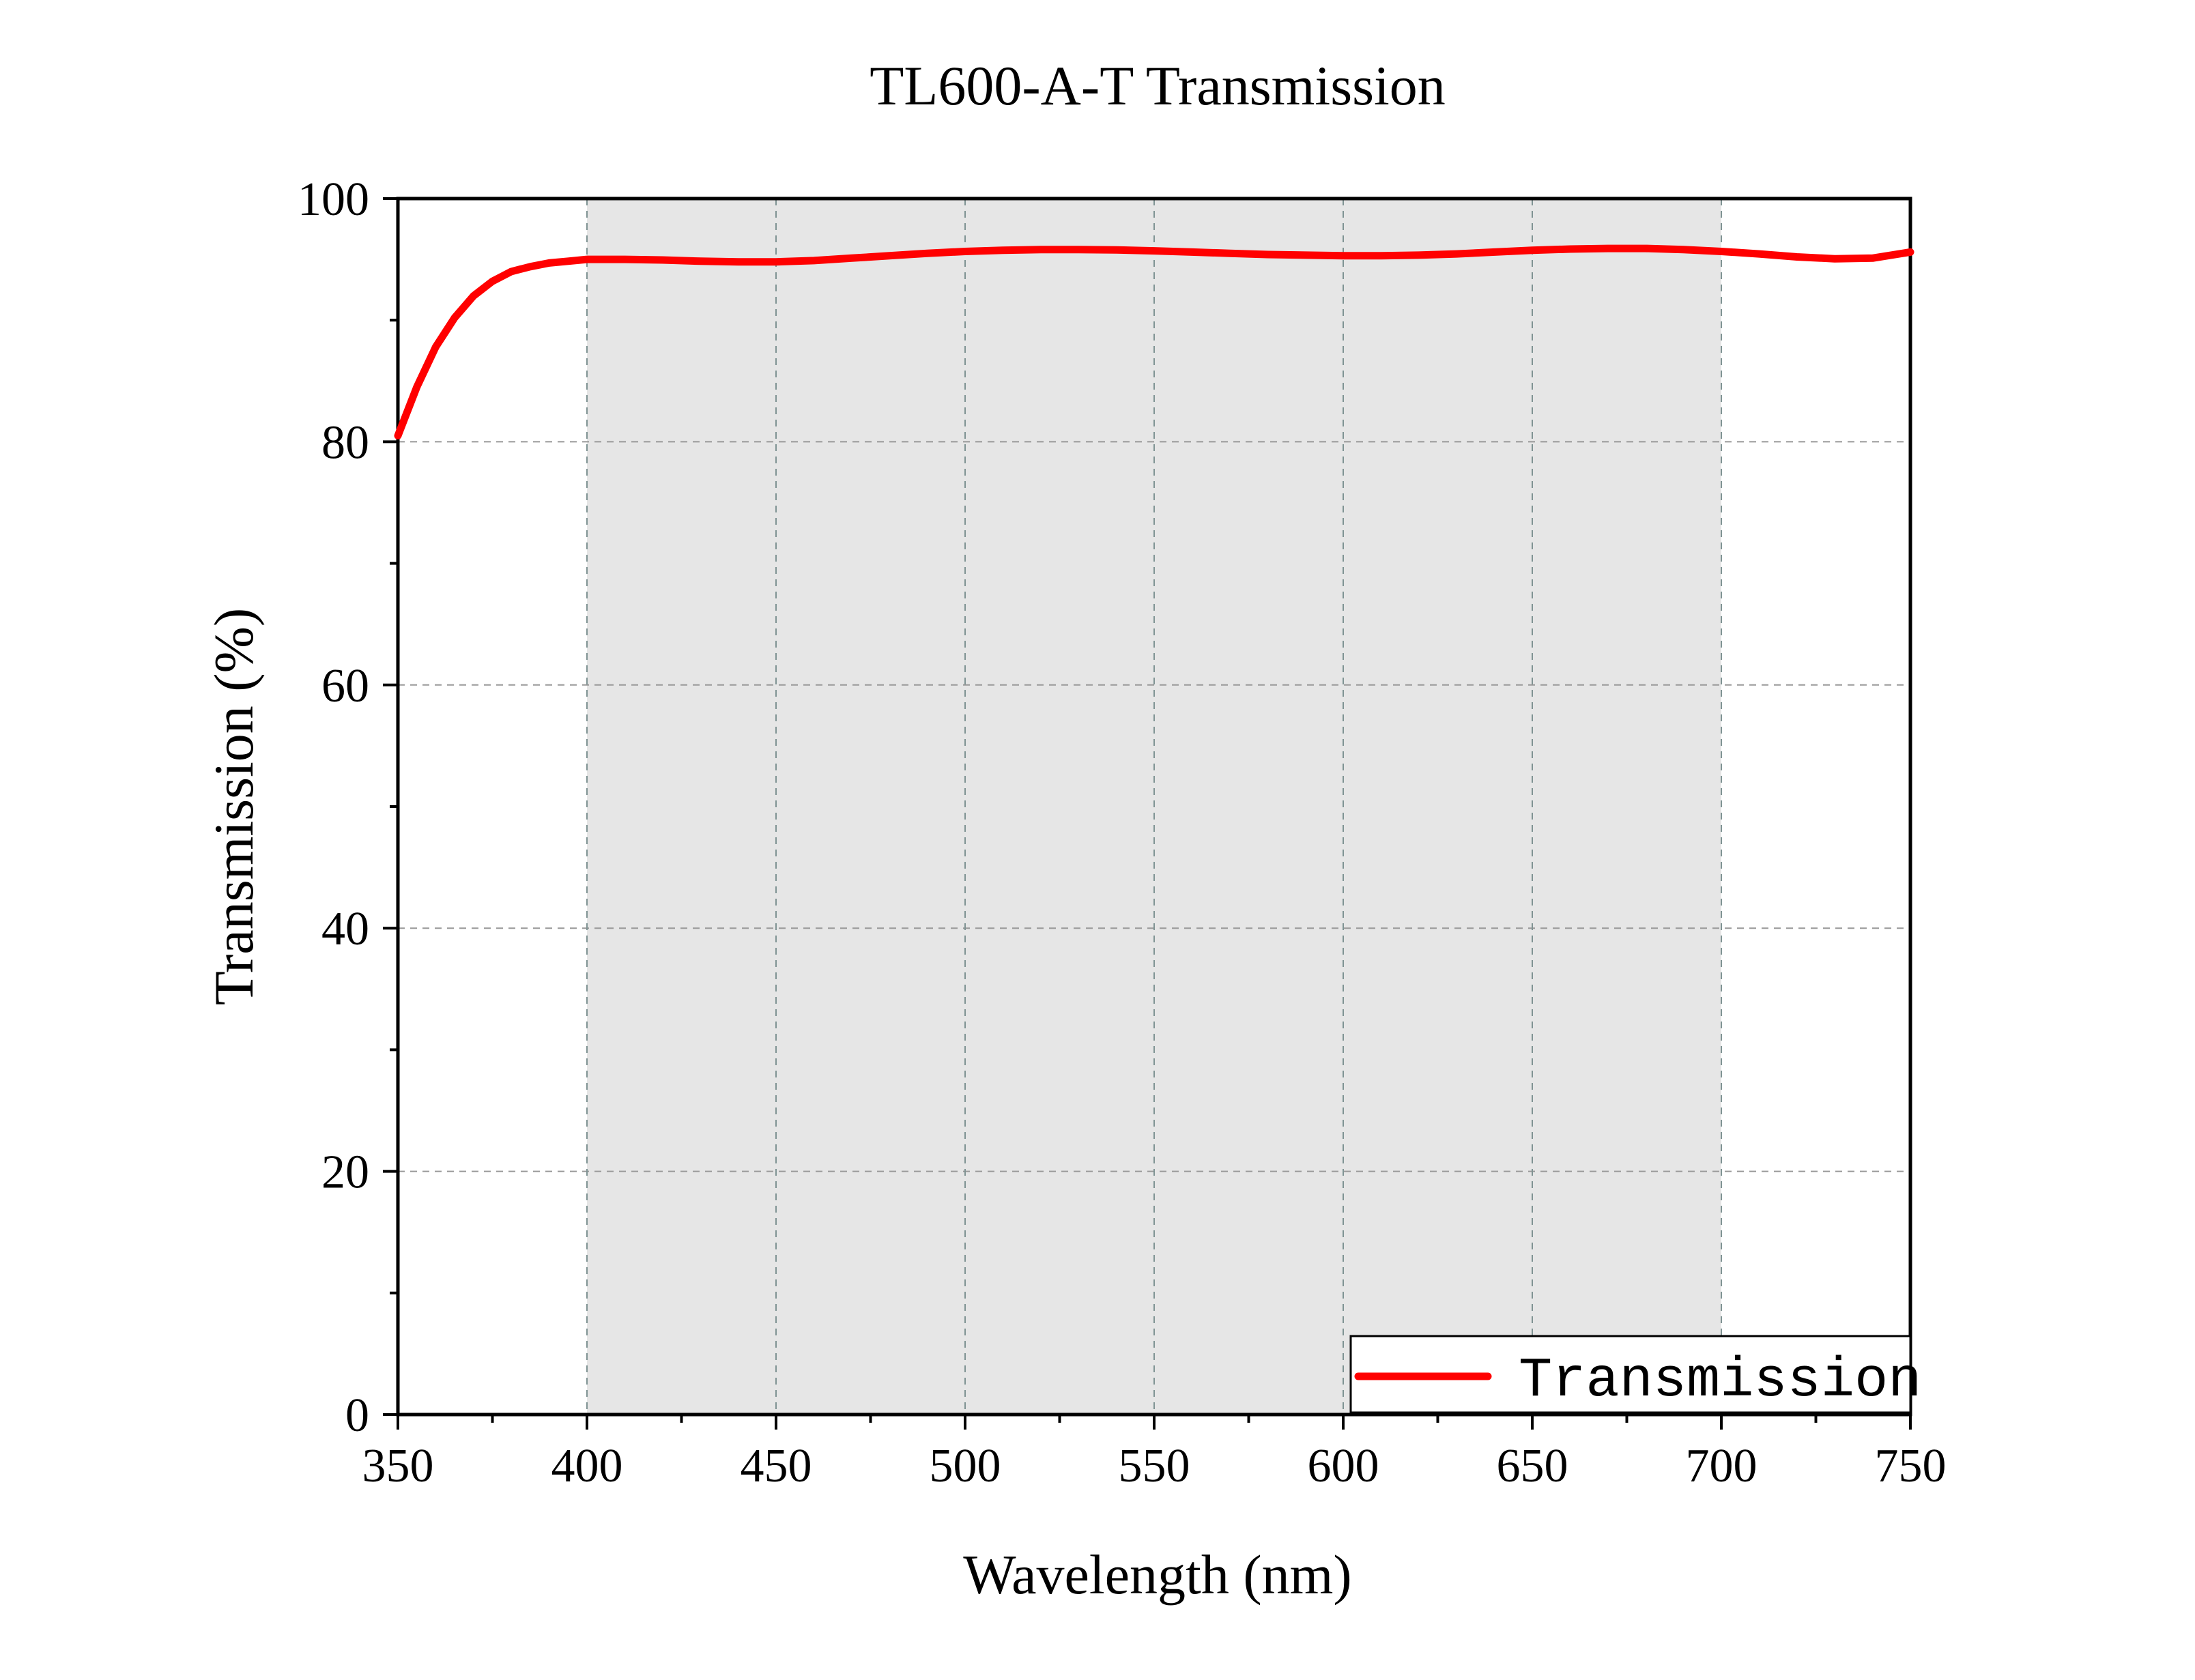 The width and height of the screenshot is (2195, 1680). What do you see at coordinates (1157, 1575) in the screenshot?
I see `x-axis-label: Wavelength (nm)` at bounding box center [1157, 1575].